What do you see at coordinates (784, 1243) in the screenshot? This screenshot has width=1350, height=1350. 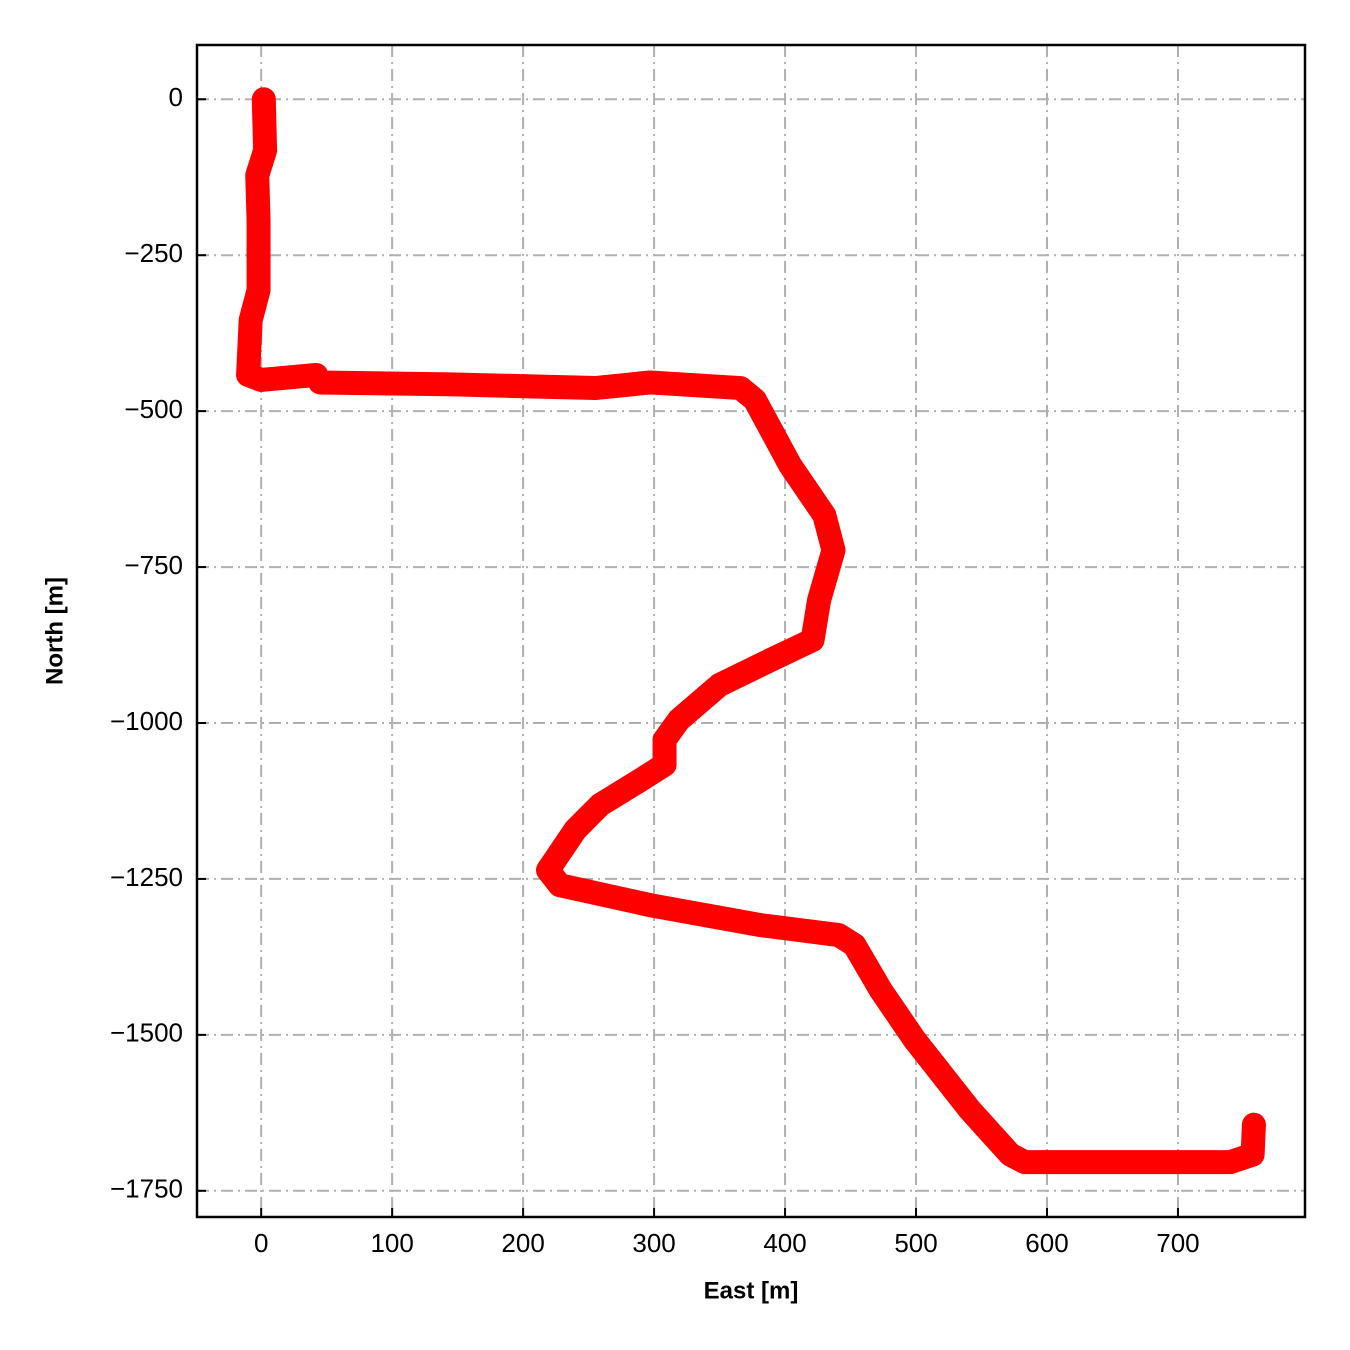 I see `x-tick-label: 400` at bounding box center [784, 1243].